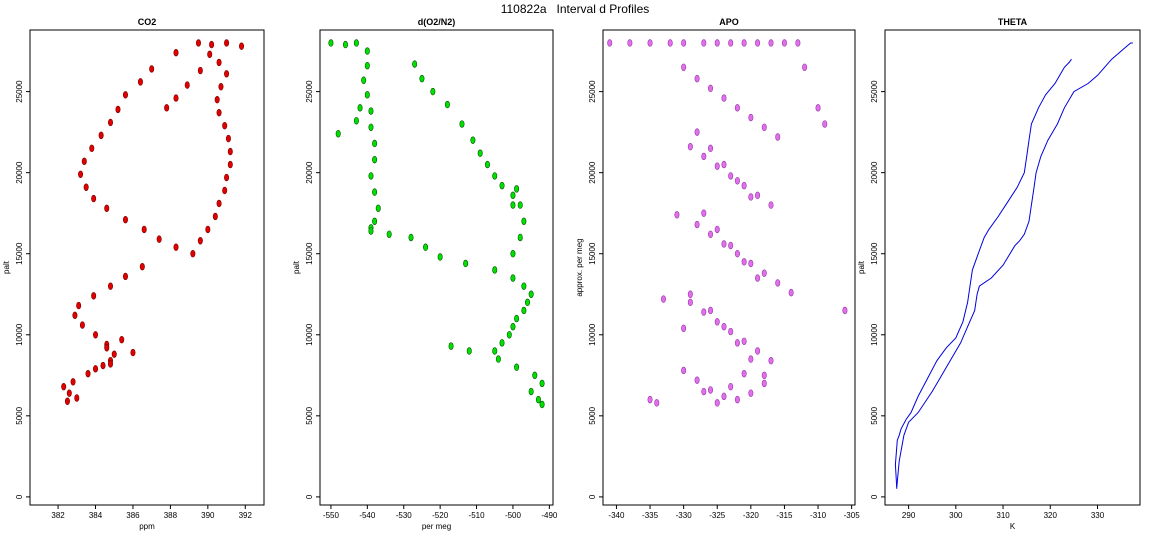  What do you see at coordinates (331, 515) in the screenshot?
I see `x-tick-label: -550` at bounding box center [331, 515].